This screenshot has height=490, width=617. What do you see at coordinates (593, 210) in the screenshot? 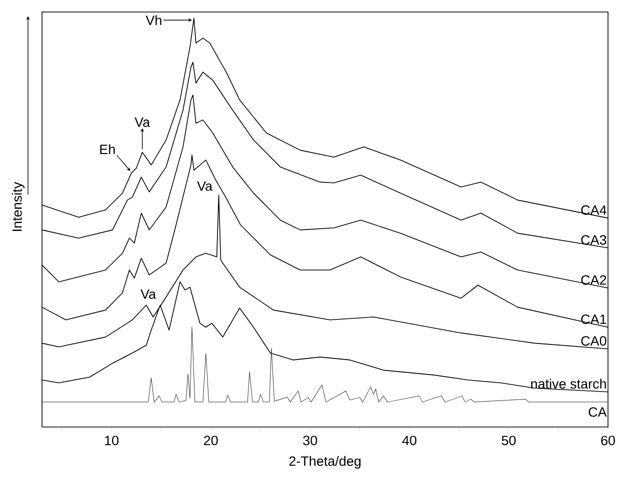
I see `series-label: CA4` at bounding box center [593, 210].